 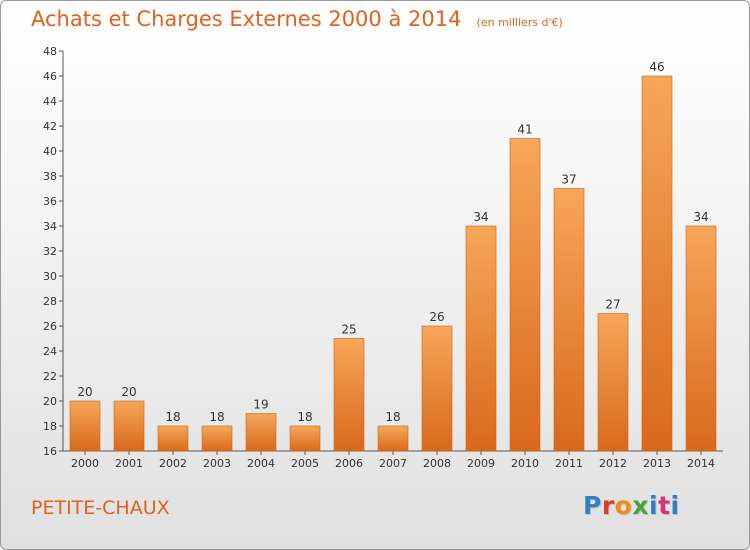 I want to click on y-tick-label: 18, so click(x=50, y=426).